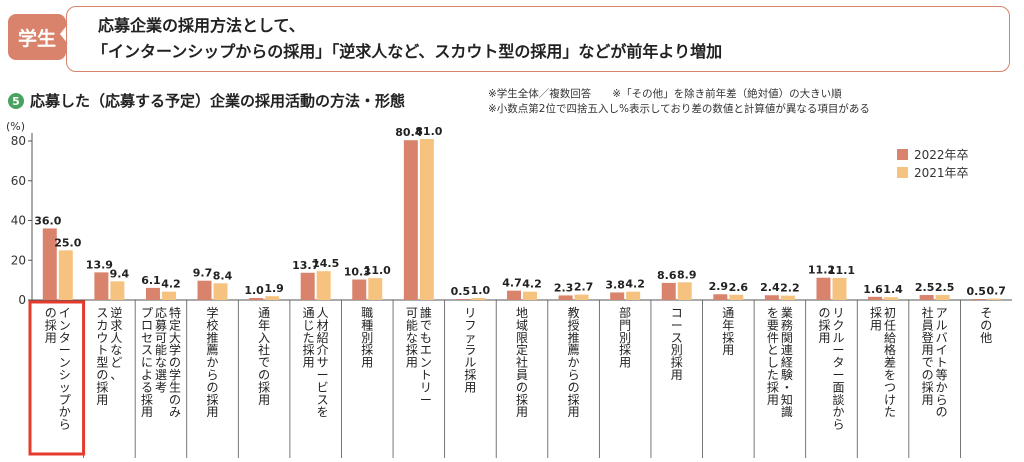  Describe the element at coordinates (902, 172) in the screenshot. I see `legend-swatch-2021` at that location.